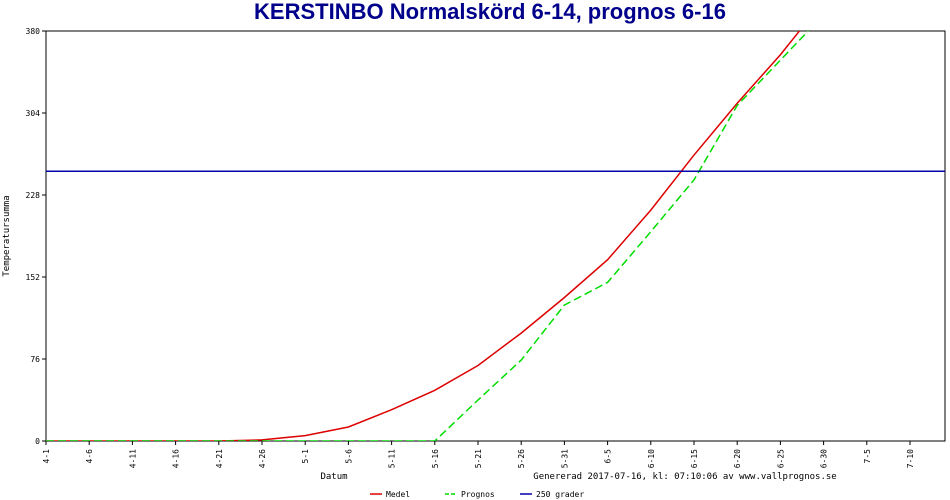 This screenshot has width=950, height=500. What do you see at coordinates (392, 458) in the screenshot?
I see `x-tick-label: 5-11` at bounding box center [392, 458].